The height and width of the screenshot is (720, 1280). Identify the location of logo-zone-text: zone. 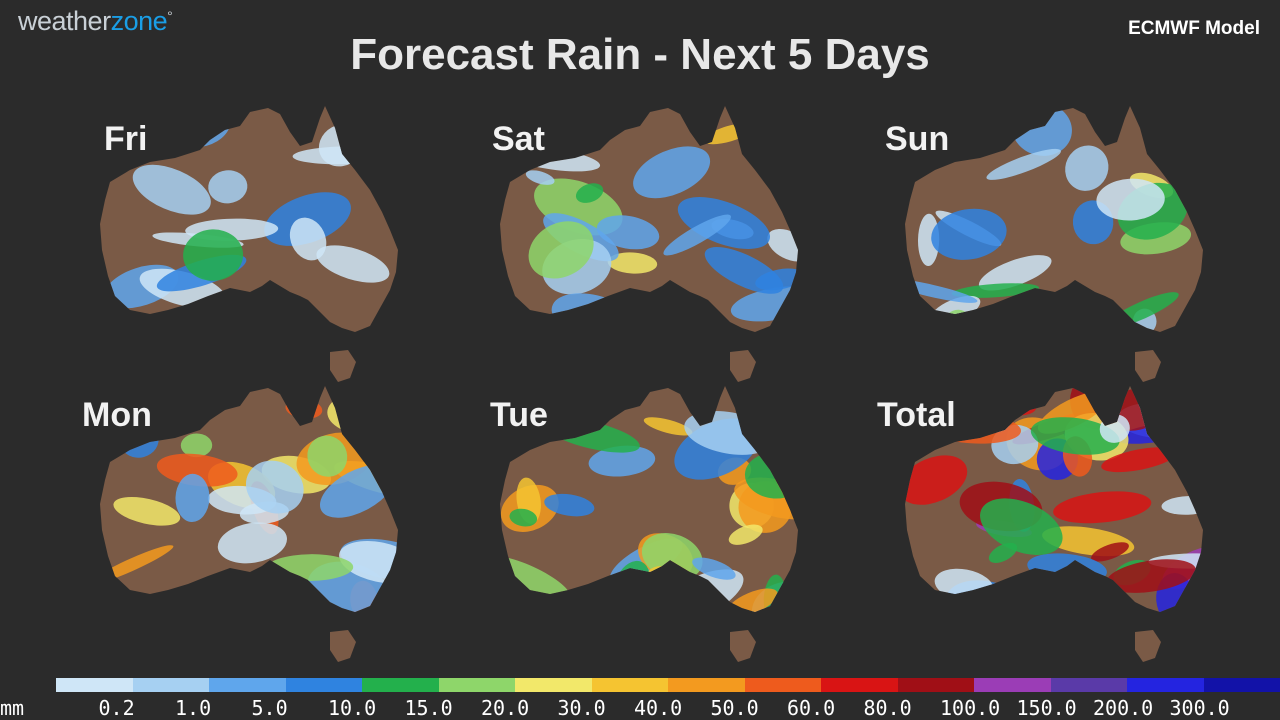
(139, 21).